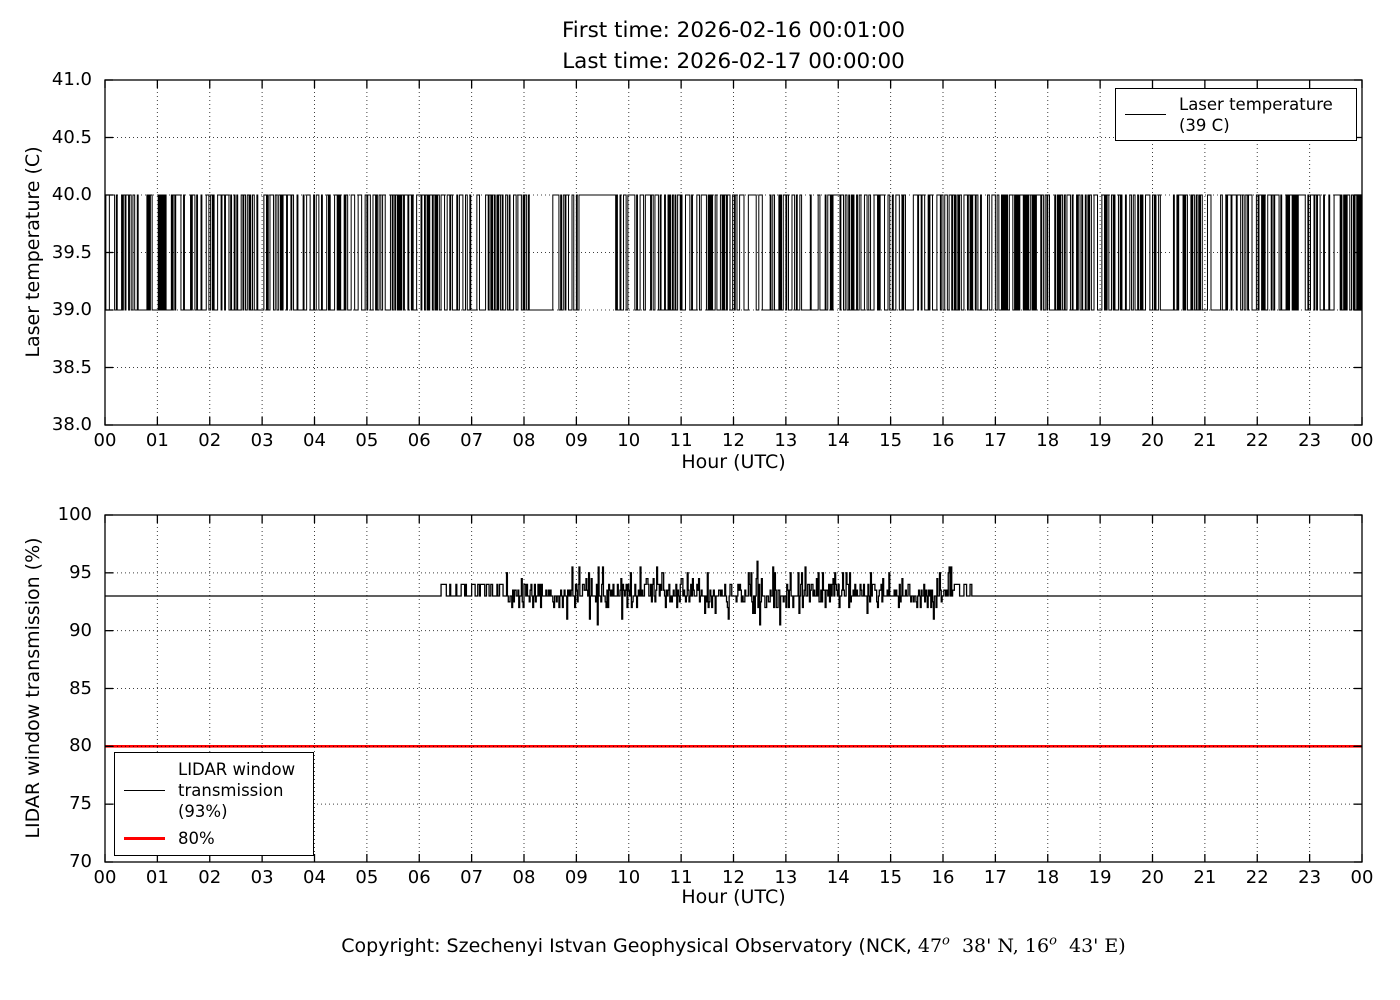 This screenshot has height=1000, width=1400. Describe the element at coordinates (987, 946) in the screenshot. I see `latitude-minutes: 38' N,` at that location.